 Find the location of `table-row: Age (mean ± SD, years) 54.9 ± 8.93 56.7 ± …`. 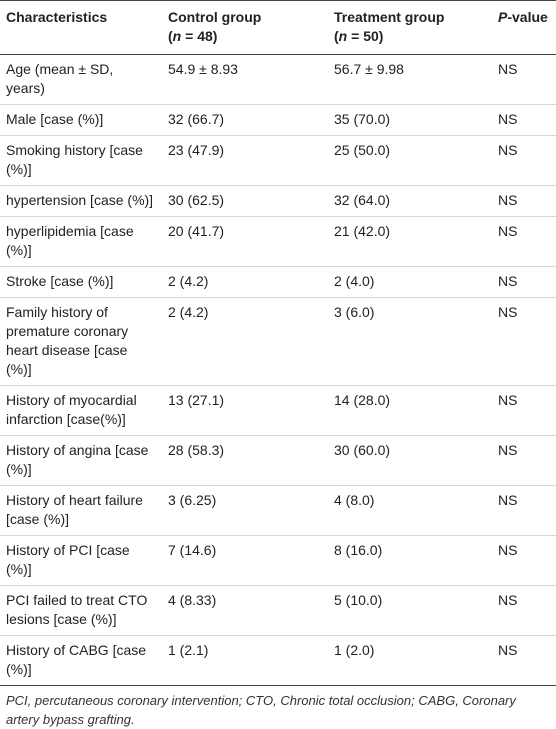

table-row: Age (mean ± SD, years) 54.9 ± 8.93 56.7 ± … is located at coordinates (278, 80).